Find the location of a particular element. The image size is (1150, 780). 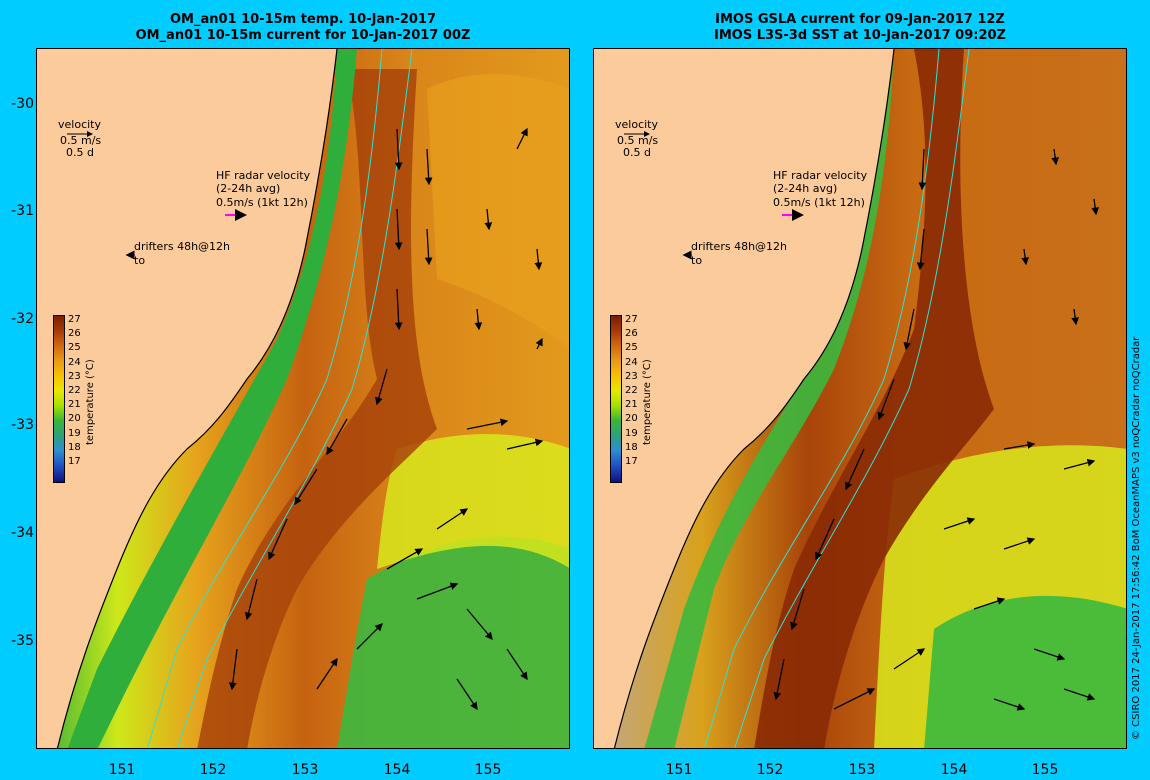

right-hf-radar-2: (2-24h avg) is located at coordinates (805, 188).